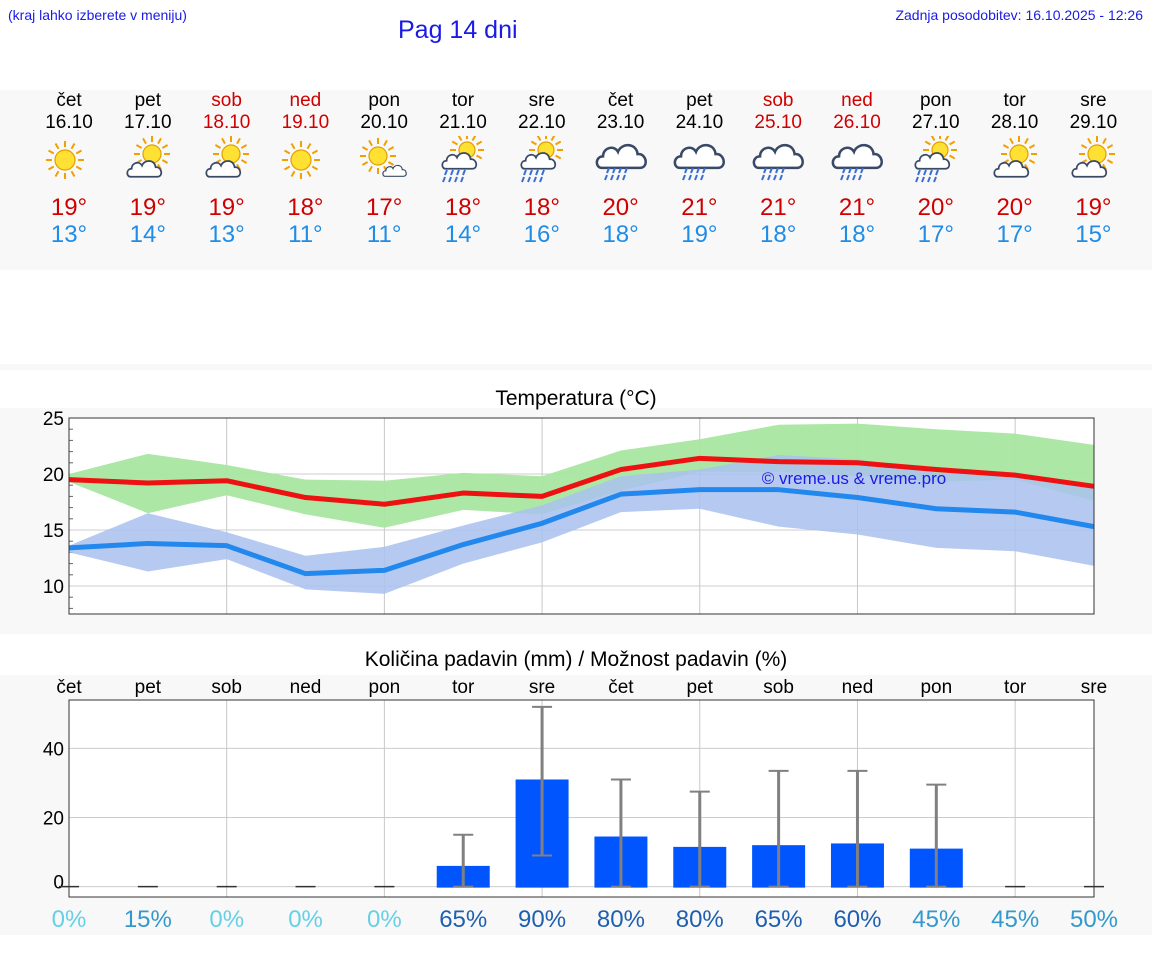 The width and height of the screenshot is (1152, 975). I want to click on x-category-label: tor, so click(463, 687).